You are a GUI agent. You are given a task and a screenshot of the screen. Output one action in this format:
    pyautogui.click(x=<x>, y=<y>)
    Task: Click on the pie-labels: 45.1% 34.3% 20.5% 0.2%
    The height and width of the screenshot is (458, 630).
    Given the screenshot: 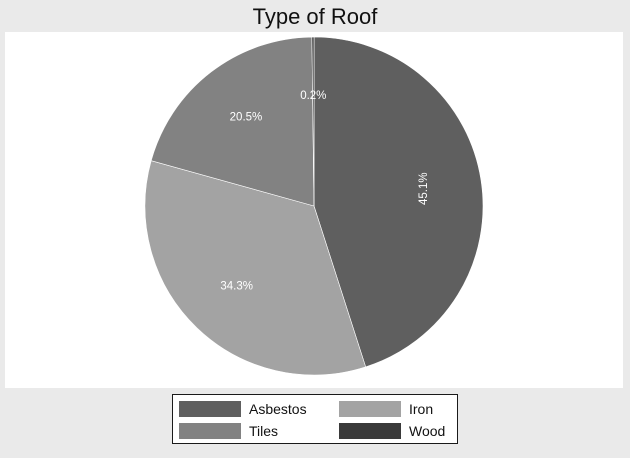 What is the action you would take?
    pyautogui.click(x=325, y=191)
    